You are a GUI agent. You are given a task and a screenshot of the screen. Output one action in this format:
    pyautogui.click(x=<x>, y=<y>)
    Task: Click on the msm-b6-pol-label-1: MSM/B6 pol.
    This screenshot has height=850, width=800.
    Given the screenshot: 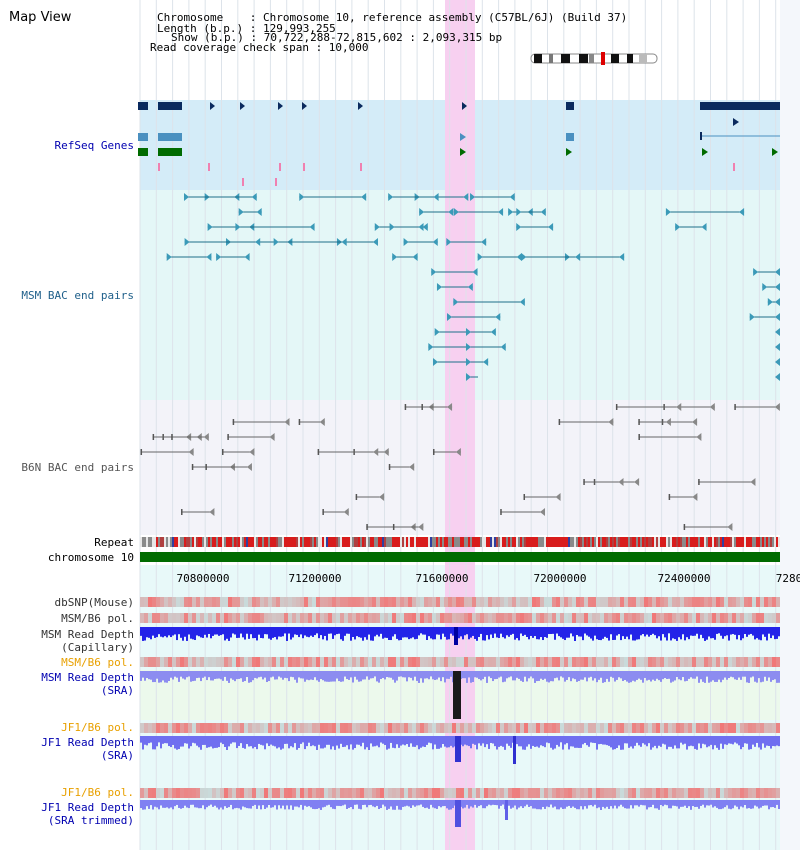 What is the action you would take?
    pyautogui.click(x=97, y=618)
    